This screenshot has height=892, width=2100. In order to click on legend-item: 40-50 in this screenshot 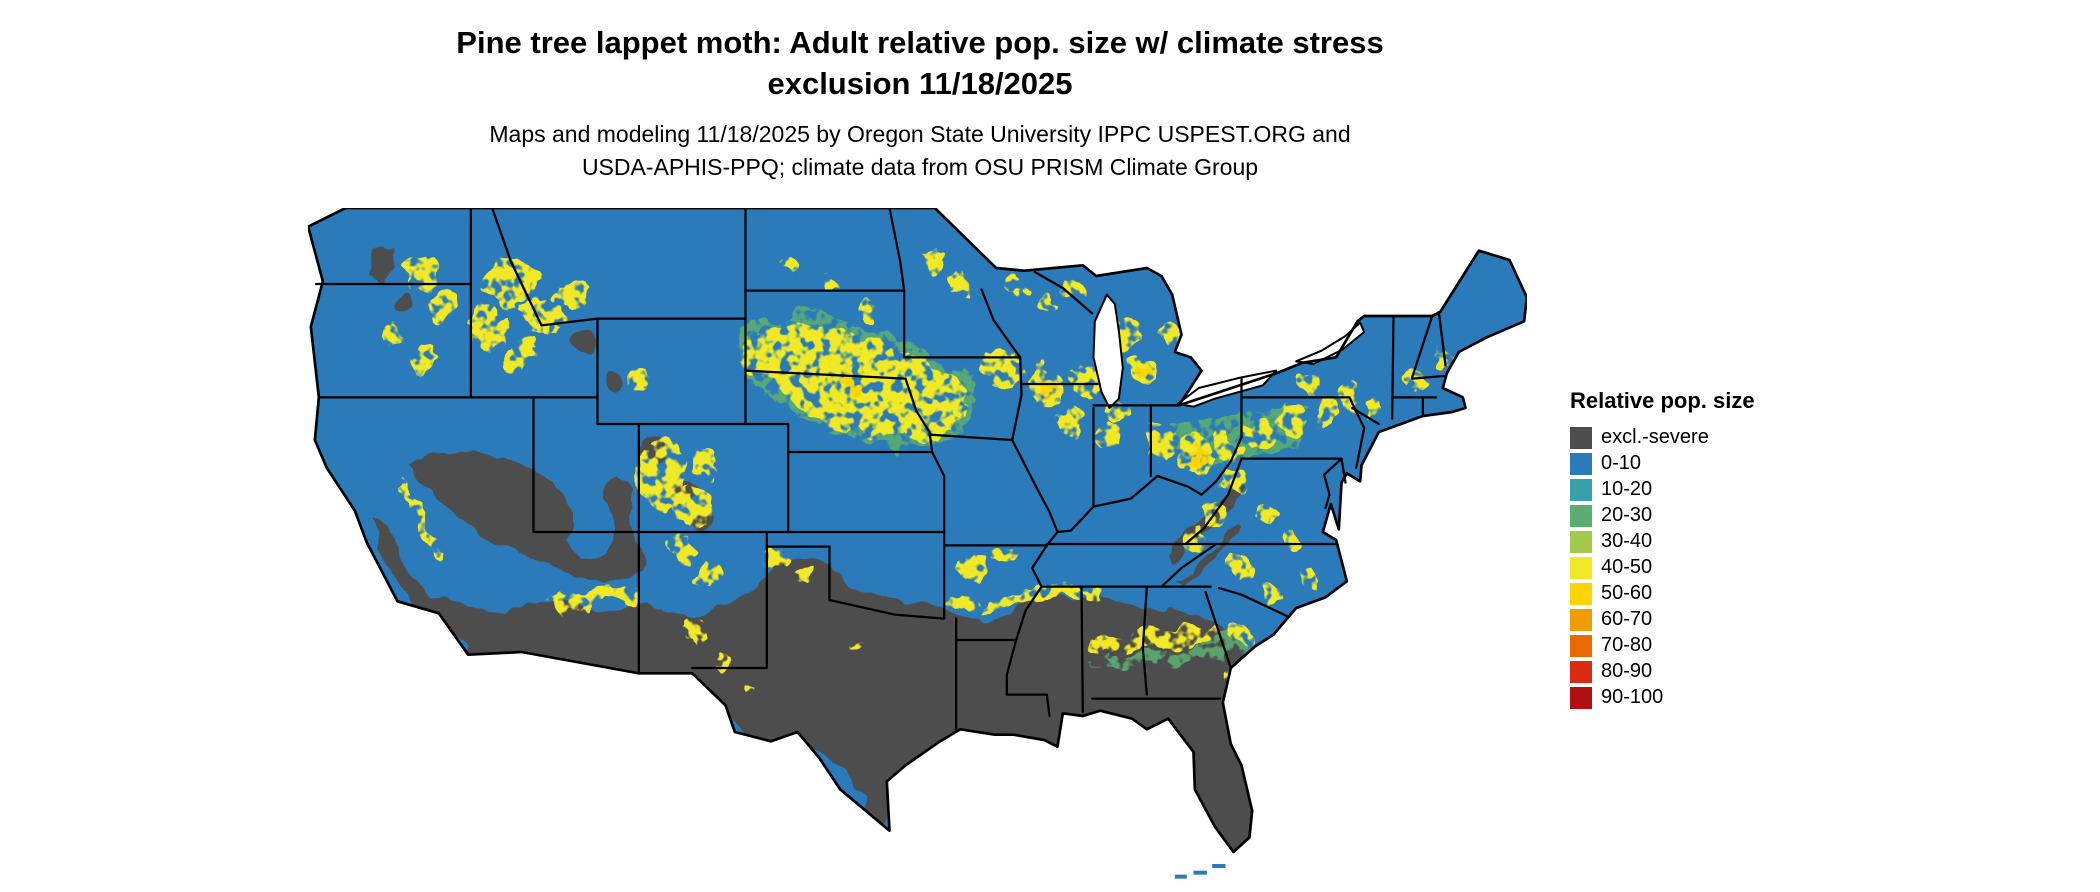, I will do `click(1662, 567)`.